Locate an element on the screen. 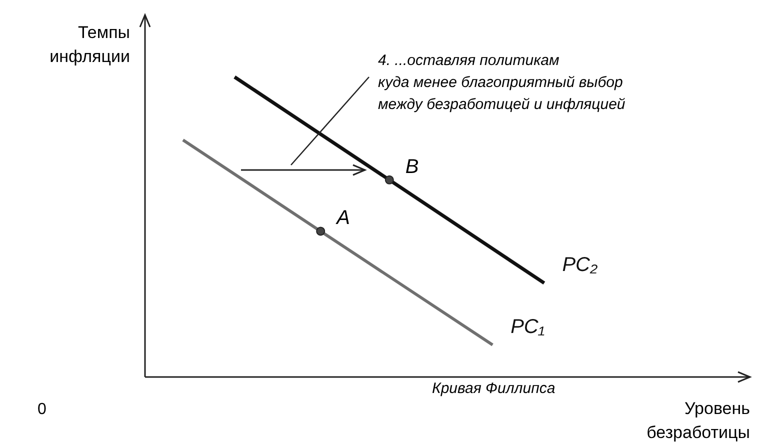 Image resolution: width=758 pixels, height=442 pixels. text: Кривая Филлипса is located at coordinates (494, 388).